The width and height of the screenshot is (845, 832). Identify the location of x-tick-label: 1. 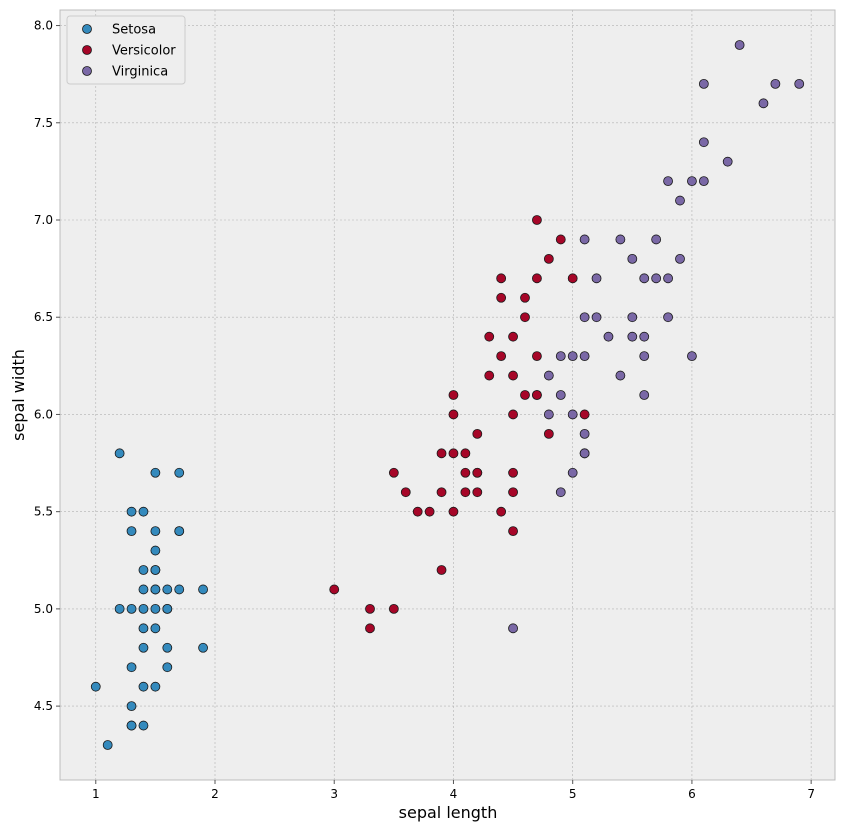
(96, 794).